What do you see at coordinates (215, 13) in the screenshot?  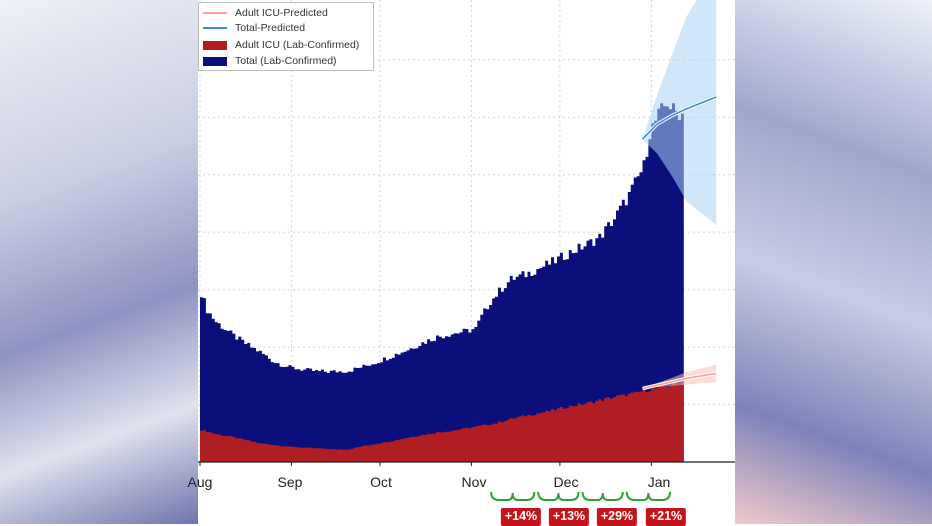 I see `legend-swatch-adult-icu-predicted` at bounding box center [215, 13].